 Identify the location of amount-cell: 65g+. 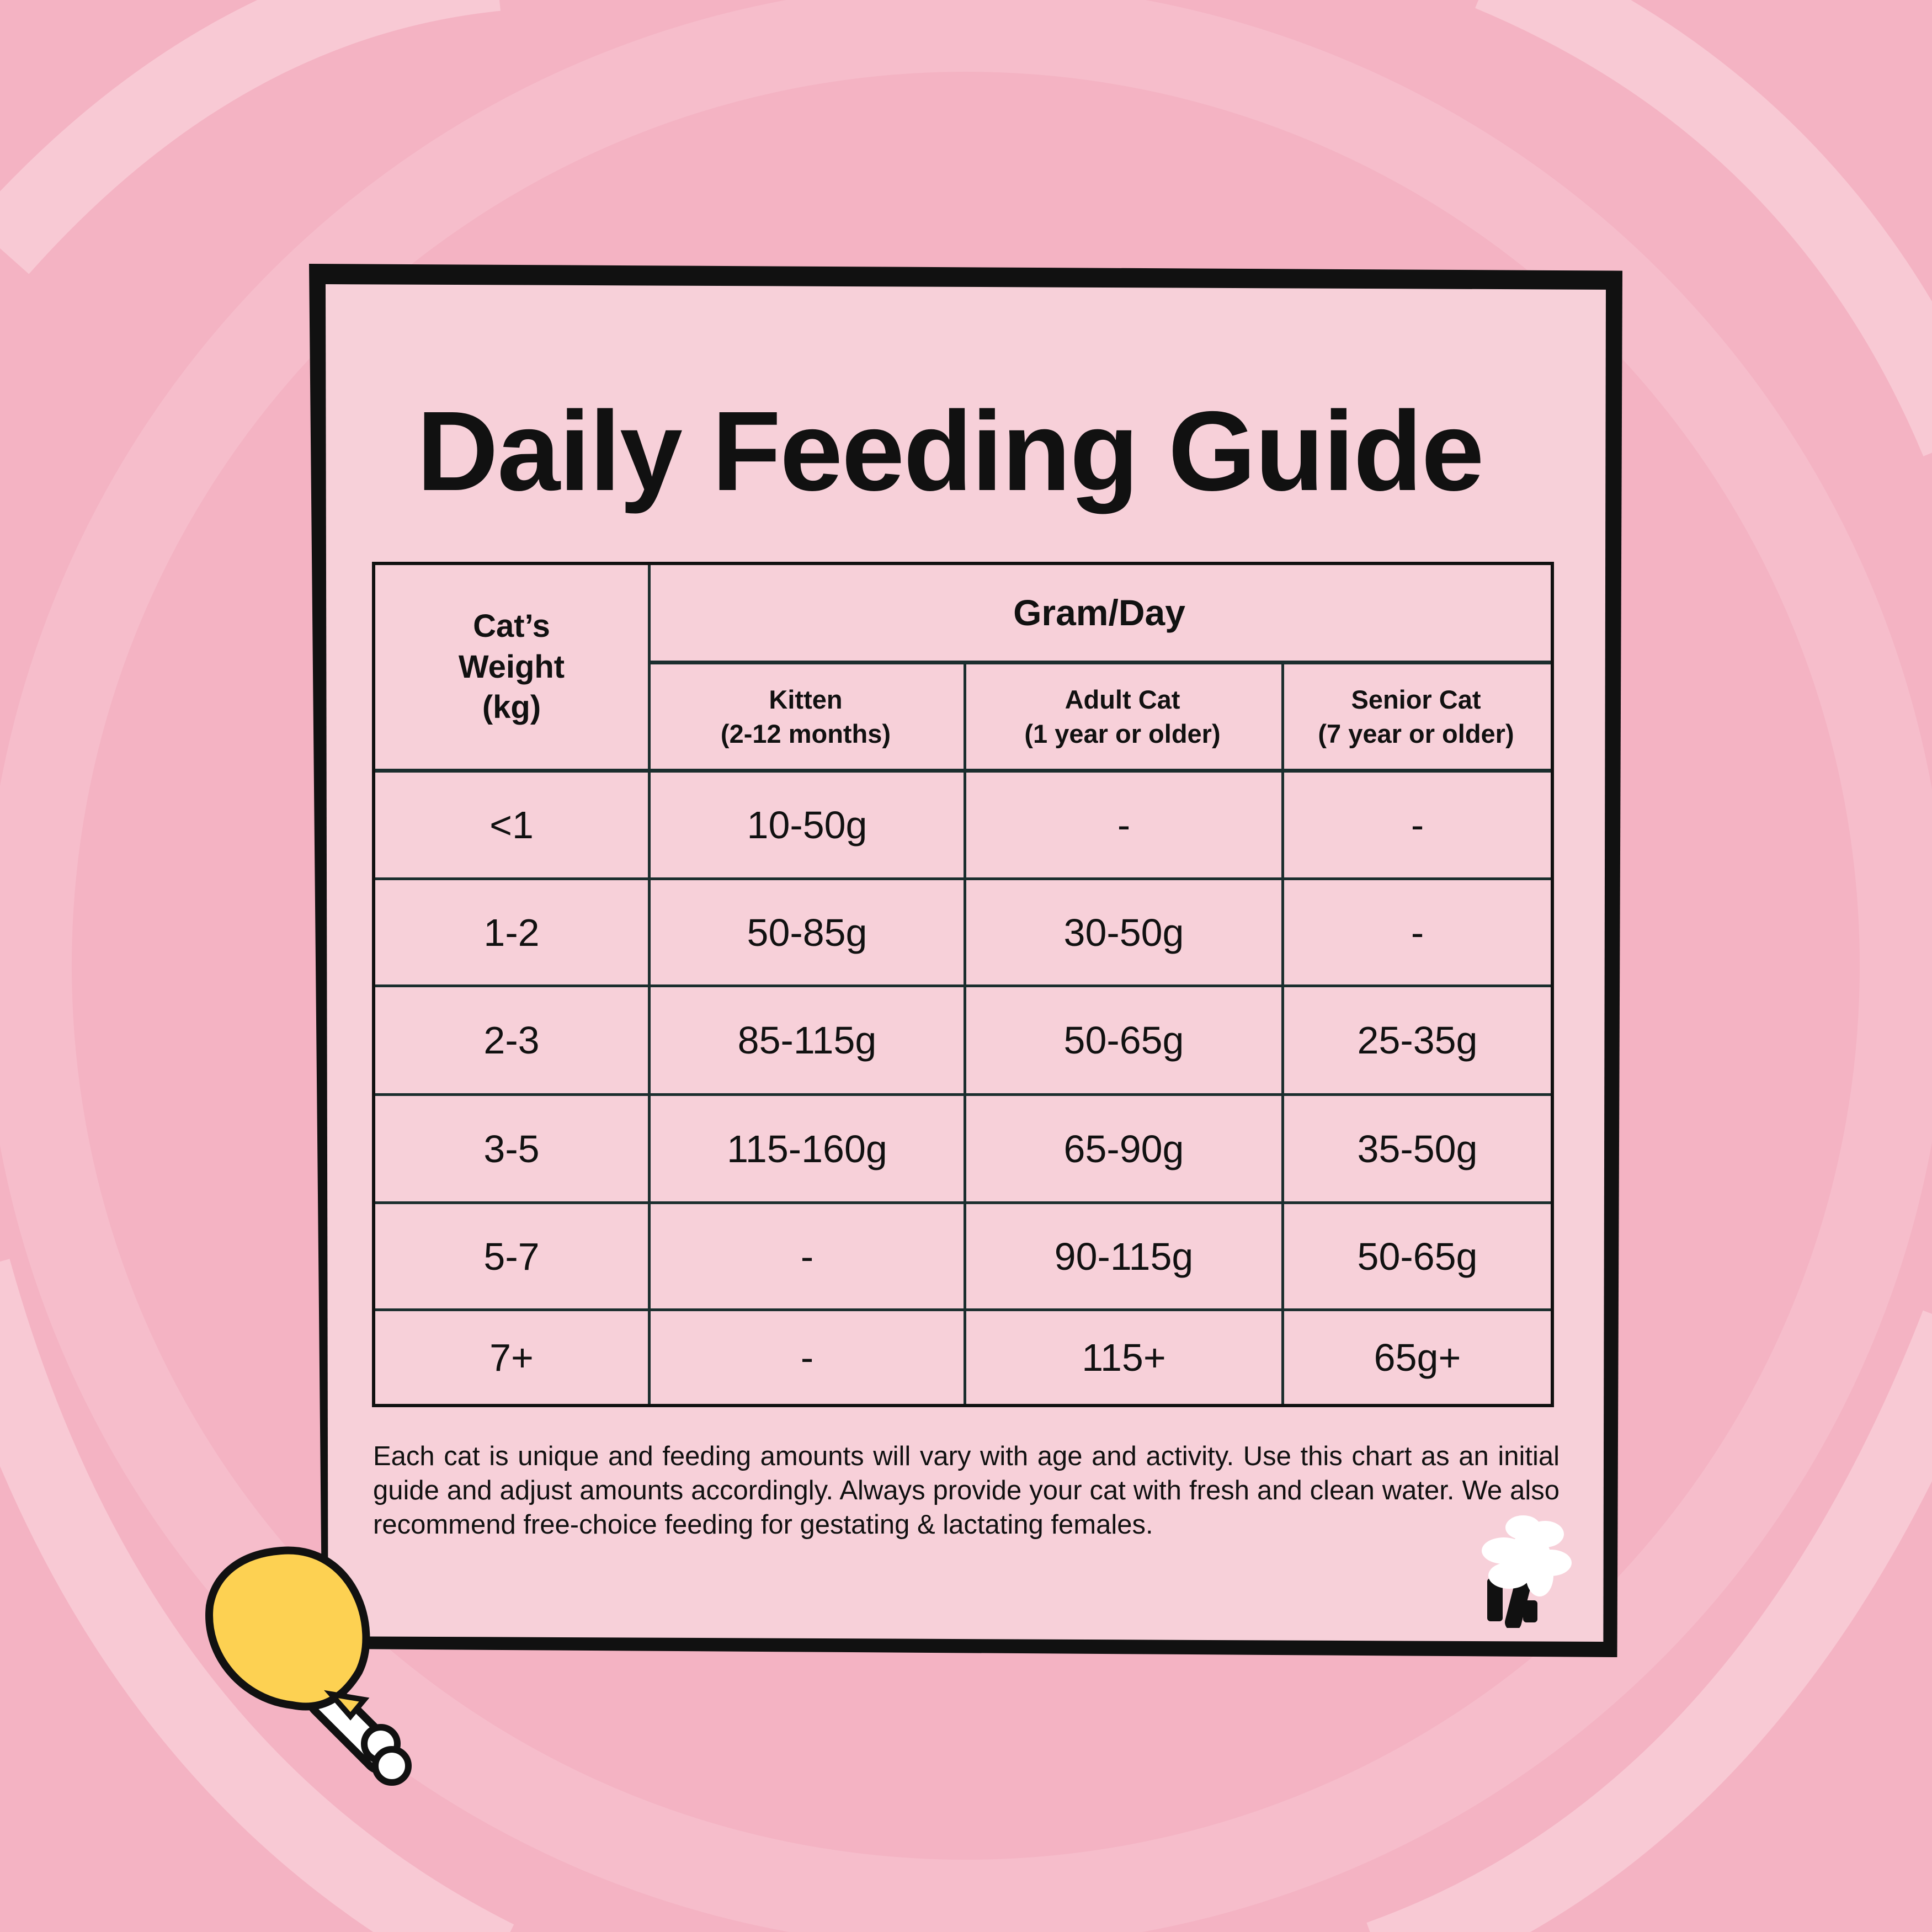
(1417, 1357).